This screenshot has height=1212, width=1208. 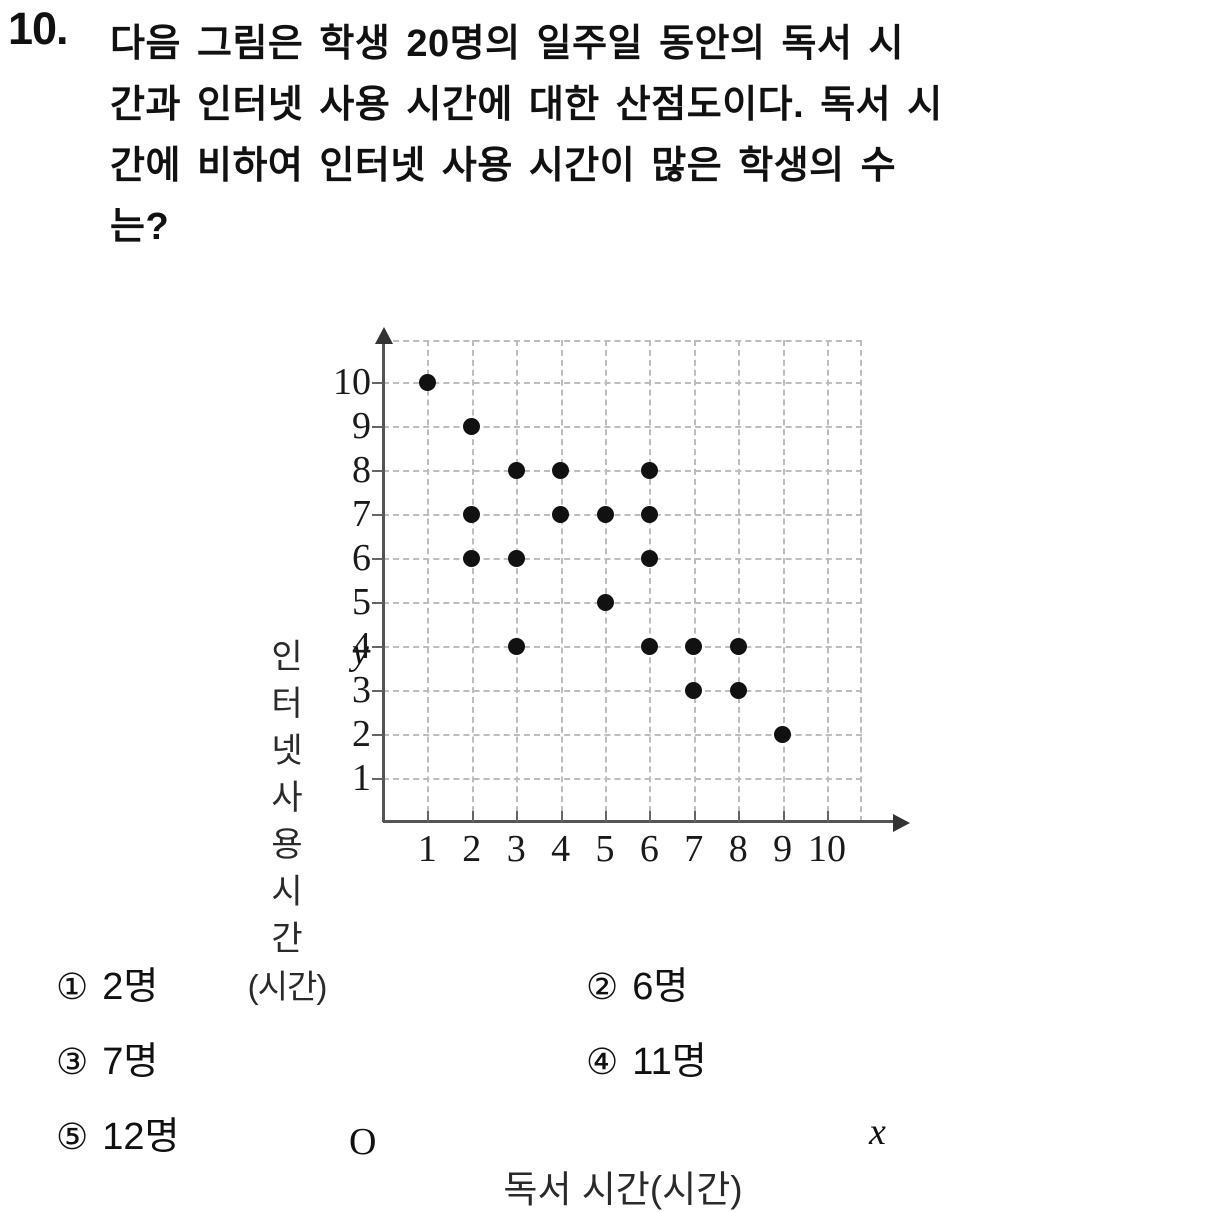 I want to click on x-axis-tick-label: 3, so click(x=516, y=849).